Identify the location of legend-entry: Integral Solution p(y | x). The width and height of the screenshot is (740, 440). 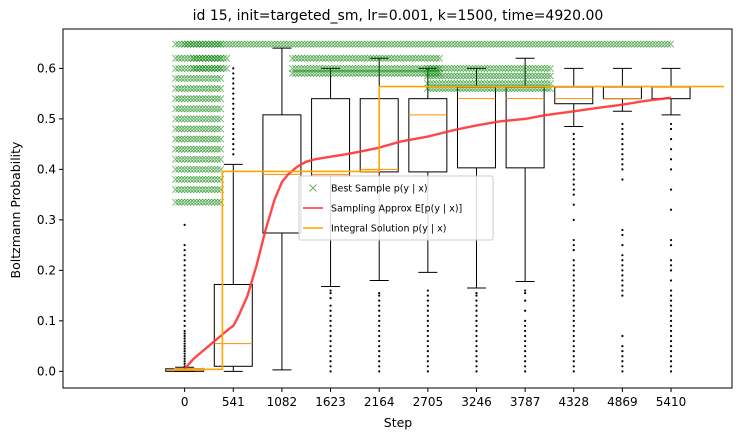
(374, 229).